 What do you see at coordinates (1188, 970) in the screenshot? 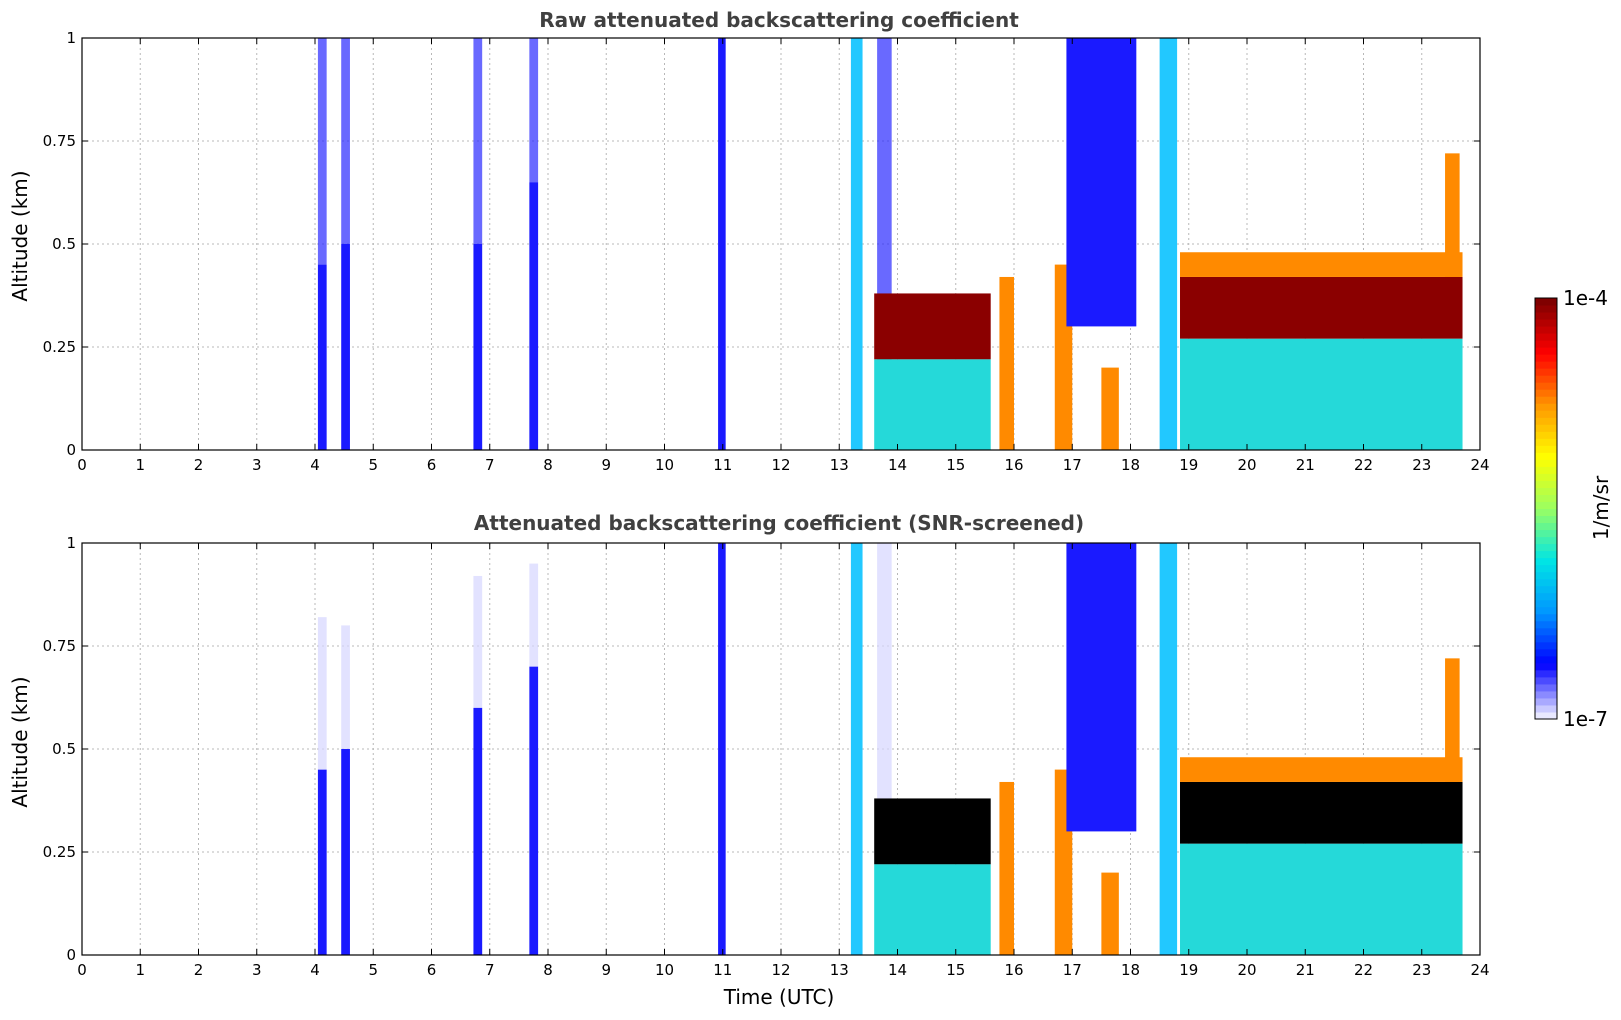
I see `x-tick-label: 19` at bounding box center [1188, 970].